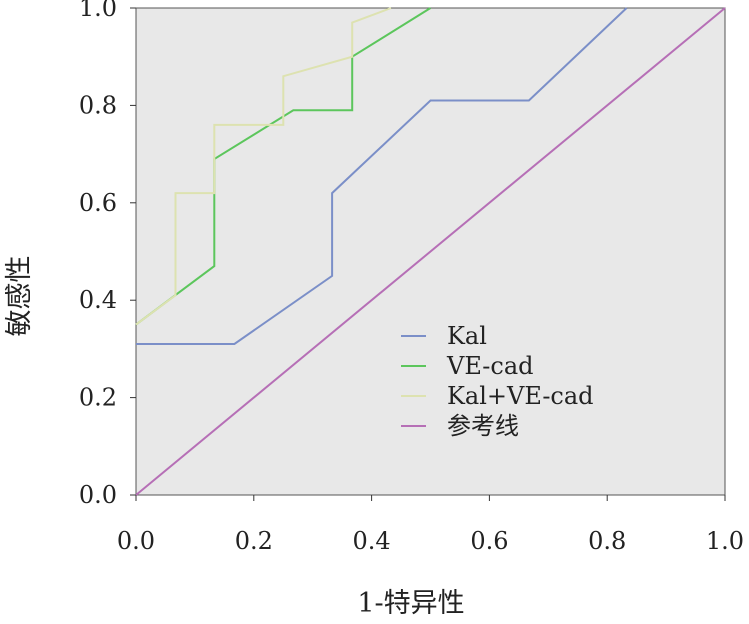 The width and height of the screenshot is (749, 624). What do you see at coordinates (725, 541) in the screenshot?
I see `x-tick-label: 1.0` at bounding box center [725, 541].